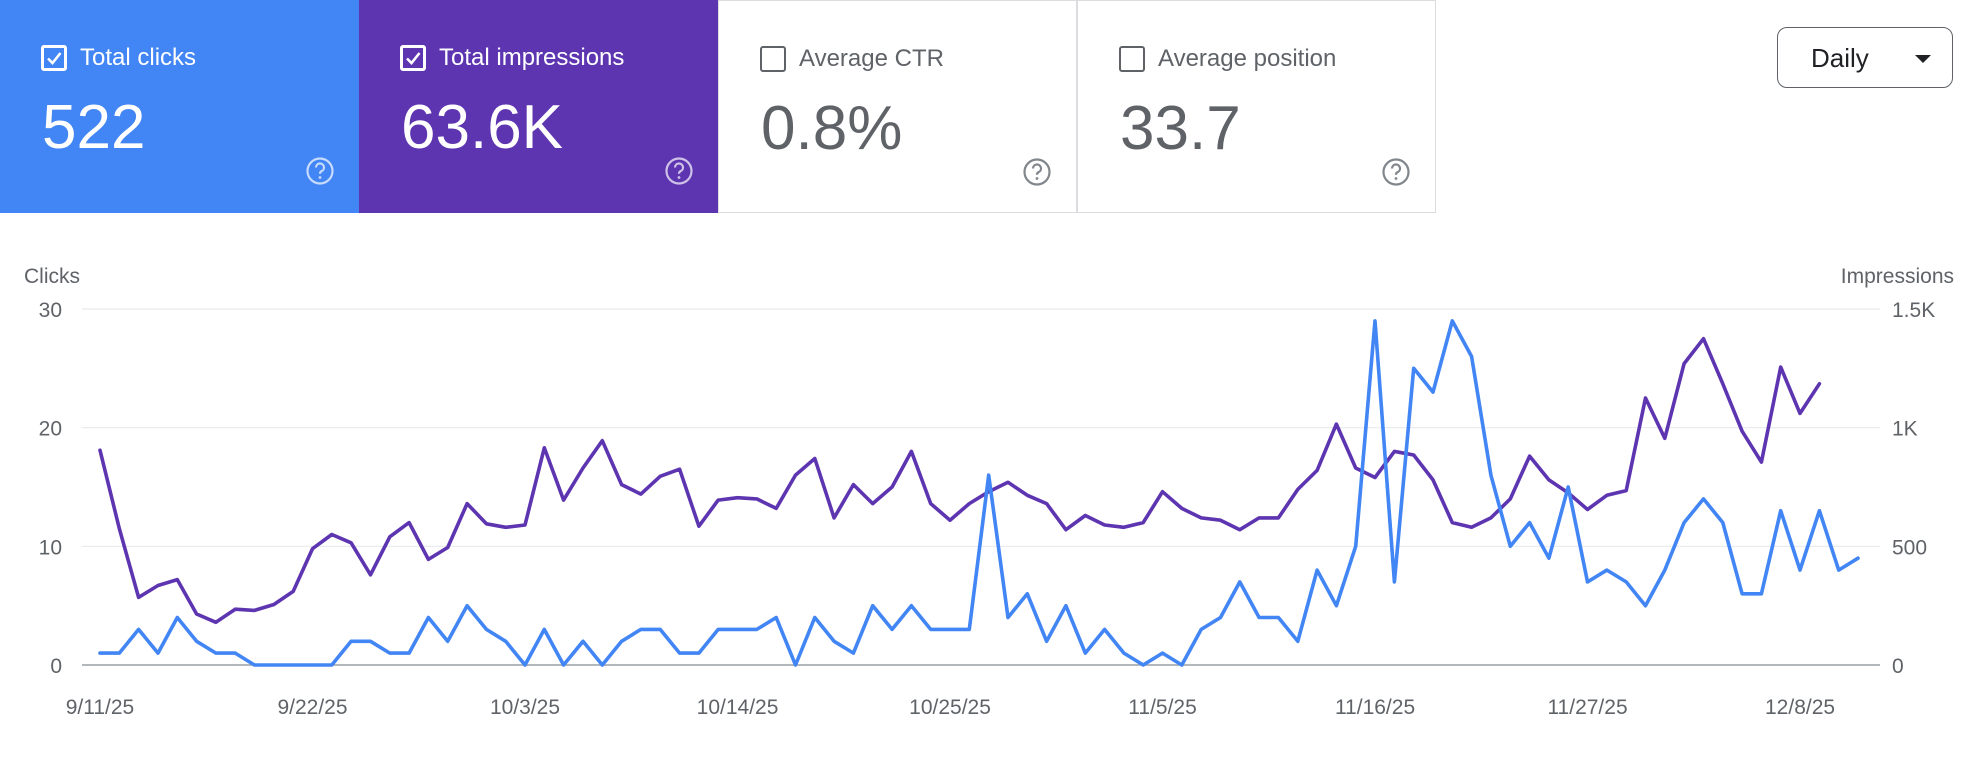 The width and height of the screenshot is (1976, 762). I want to click on metric-value: 63.6K, so click(482, 127).